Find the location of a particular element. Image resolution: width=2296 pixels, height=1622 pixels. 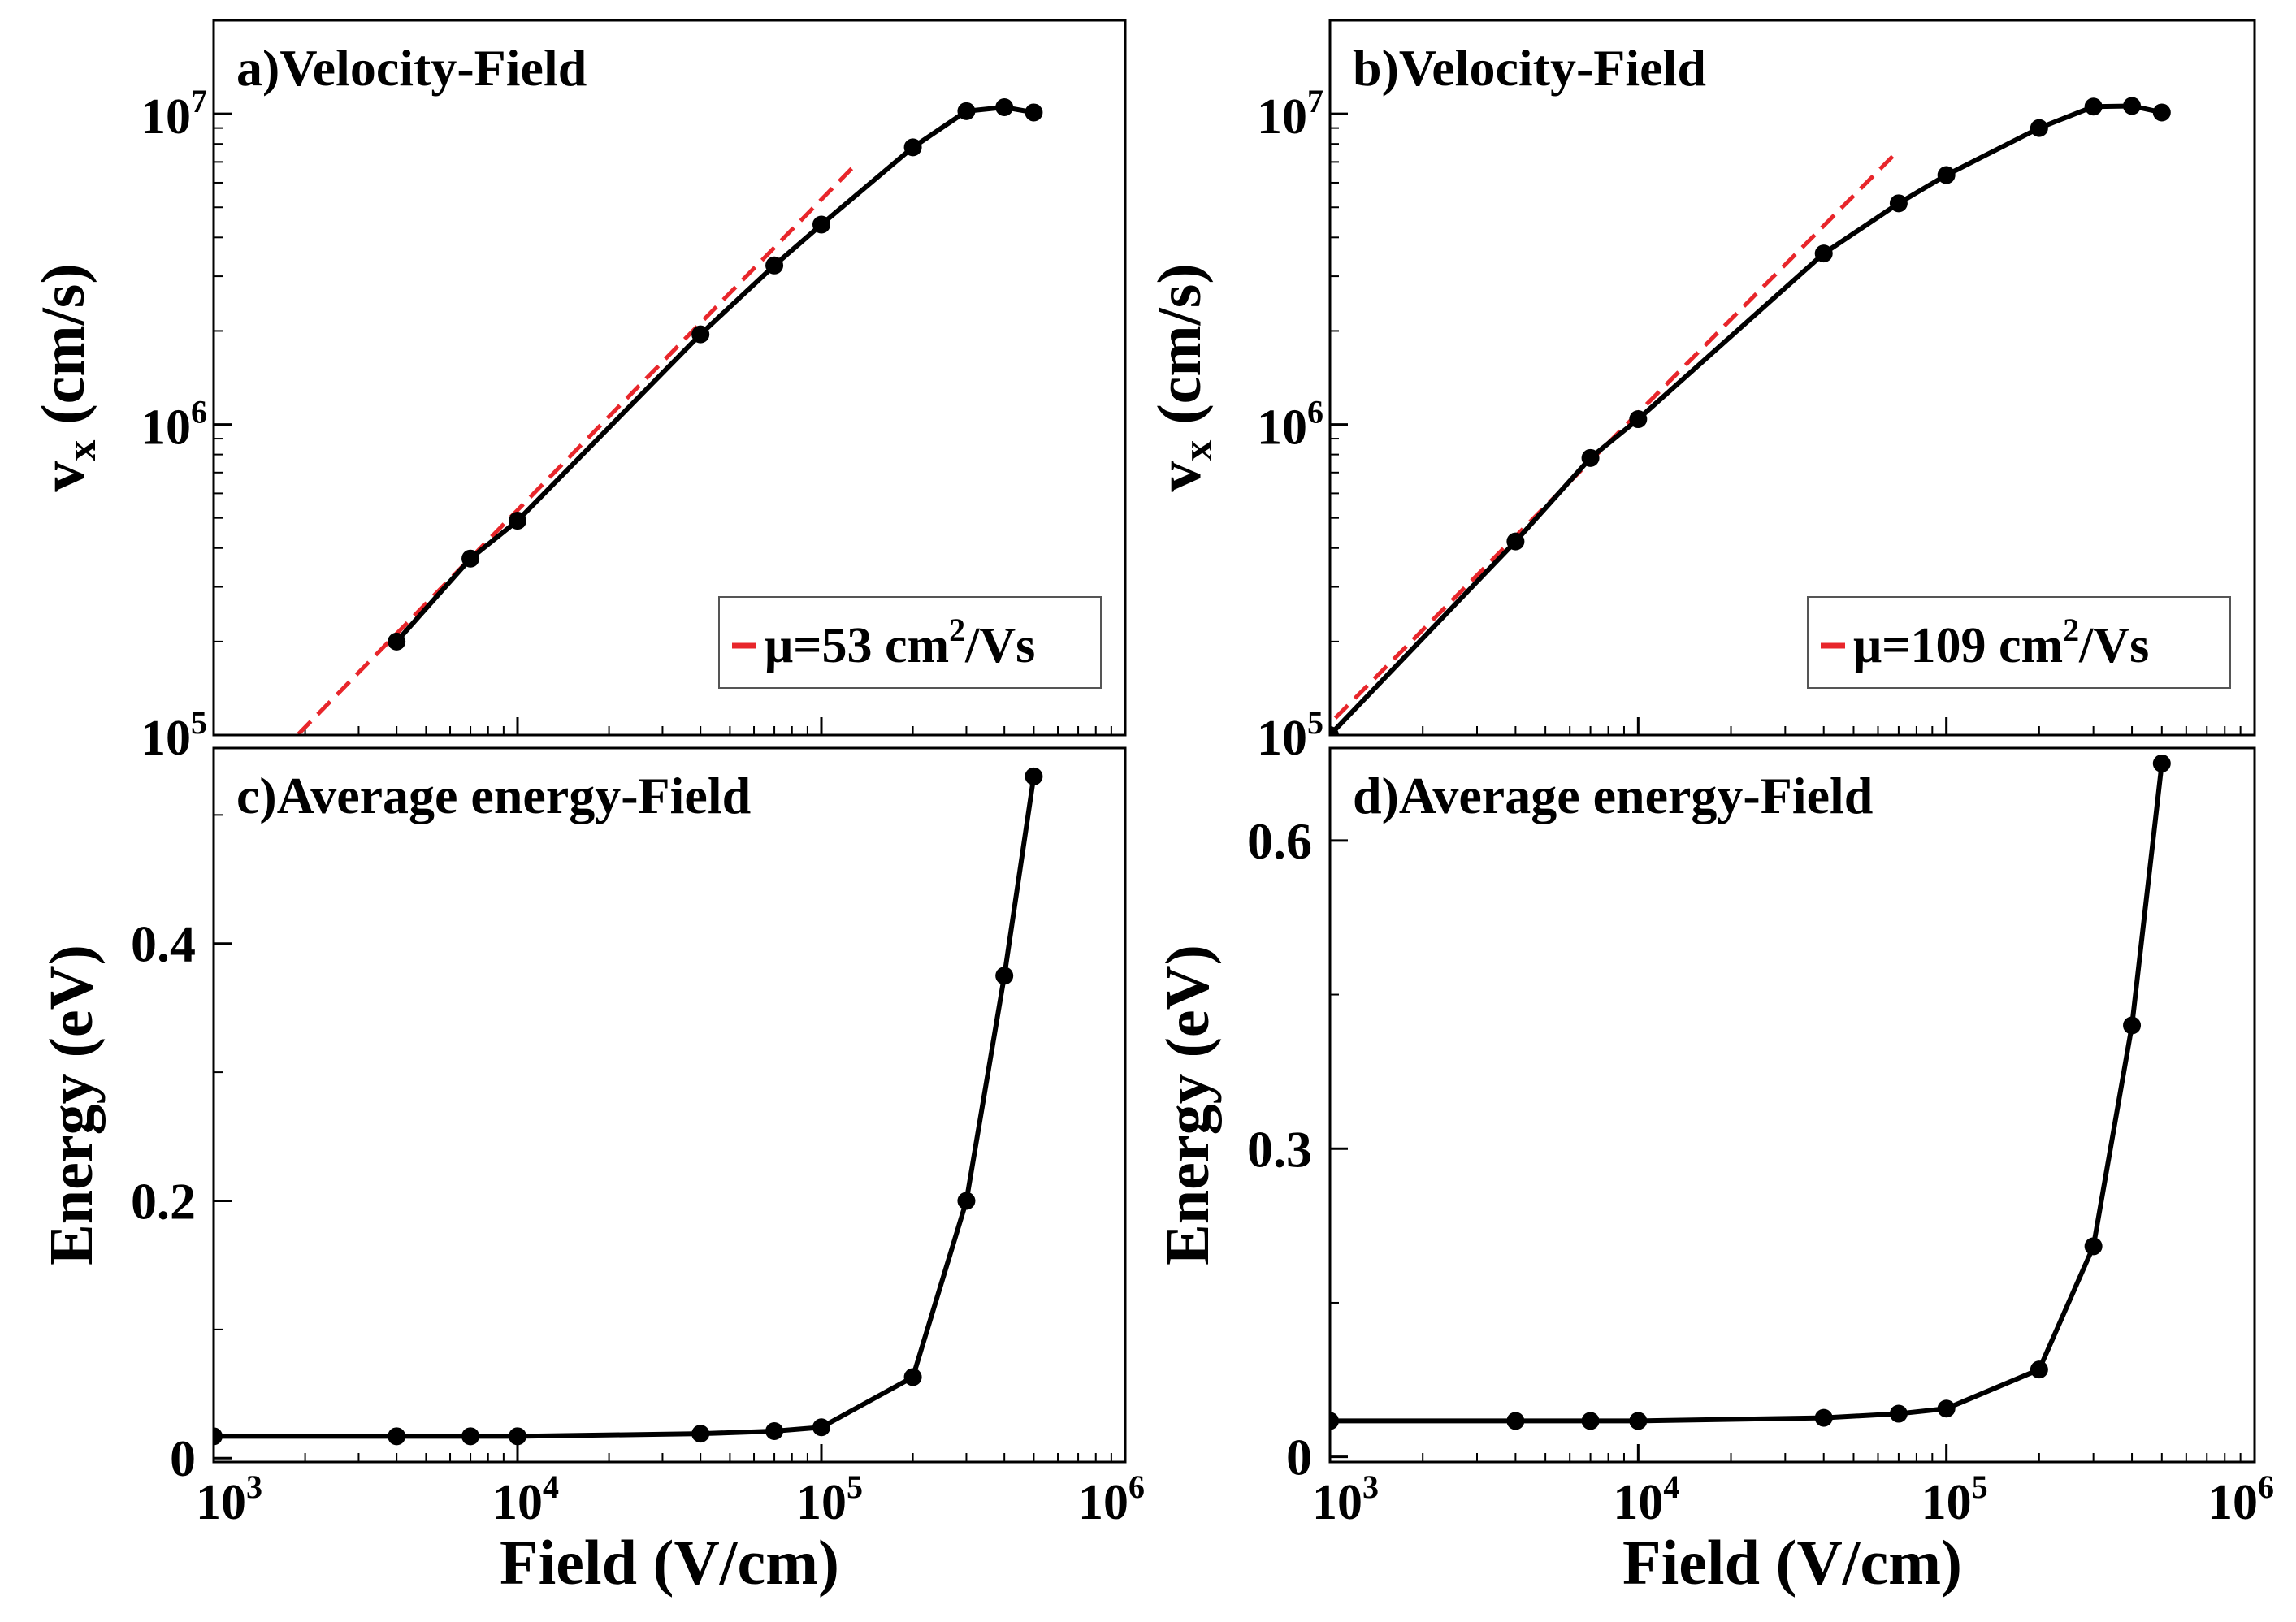

x-tick-label: 10³ is located at coordinates (1345, 1499).